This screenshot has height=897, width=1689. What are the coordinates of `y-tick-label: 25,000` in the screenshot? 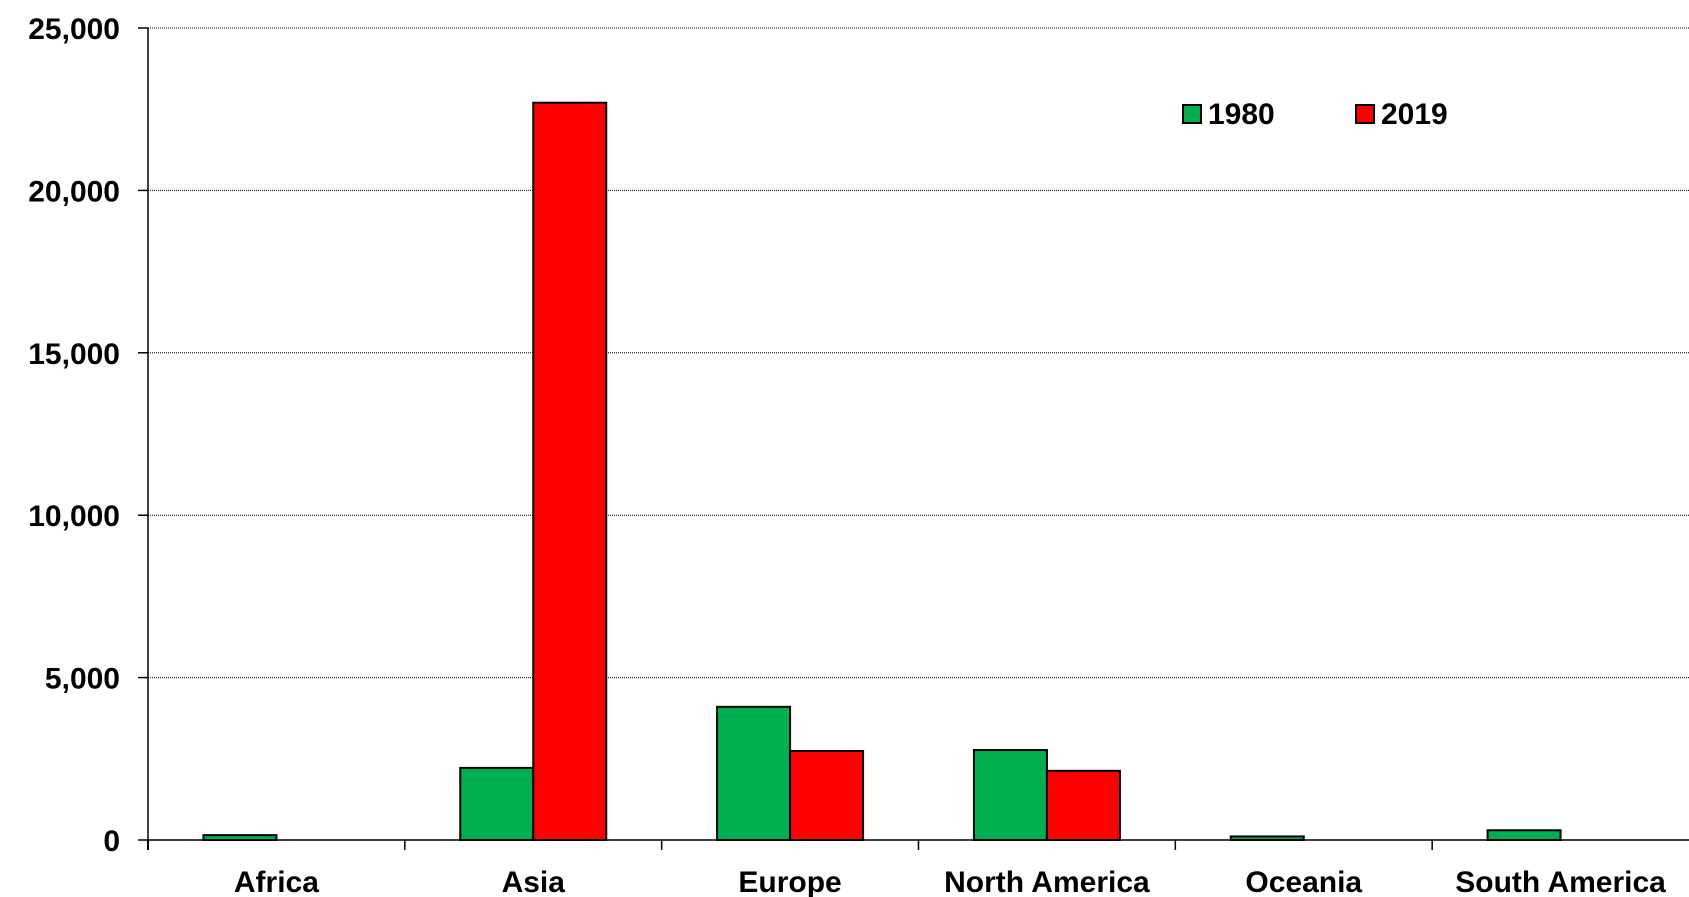 It's located at (74, 29).